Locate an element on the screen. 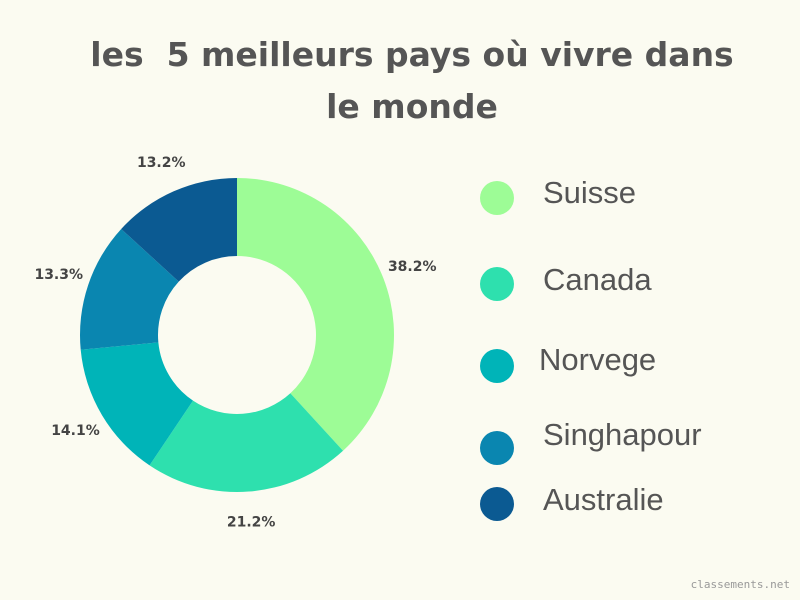  watermark: classements.net is located at coordinates (740, 584).